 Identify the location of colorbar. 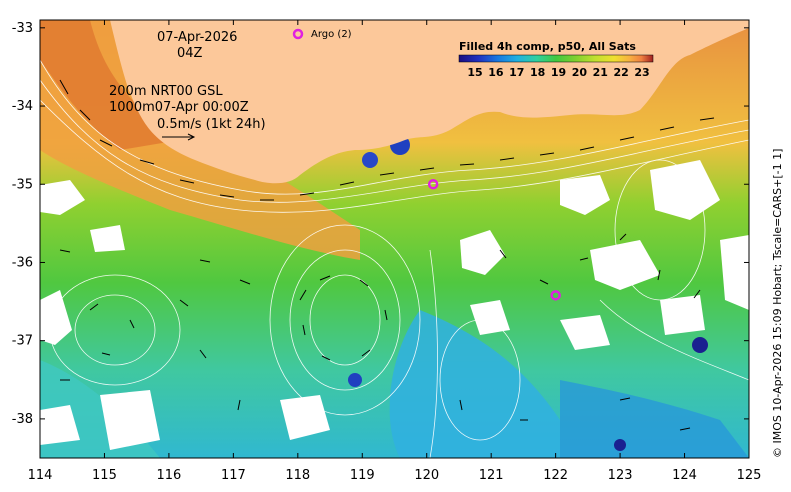
(556, 58).